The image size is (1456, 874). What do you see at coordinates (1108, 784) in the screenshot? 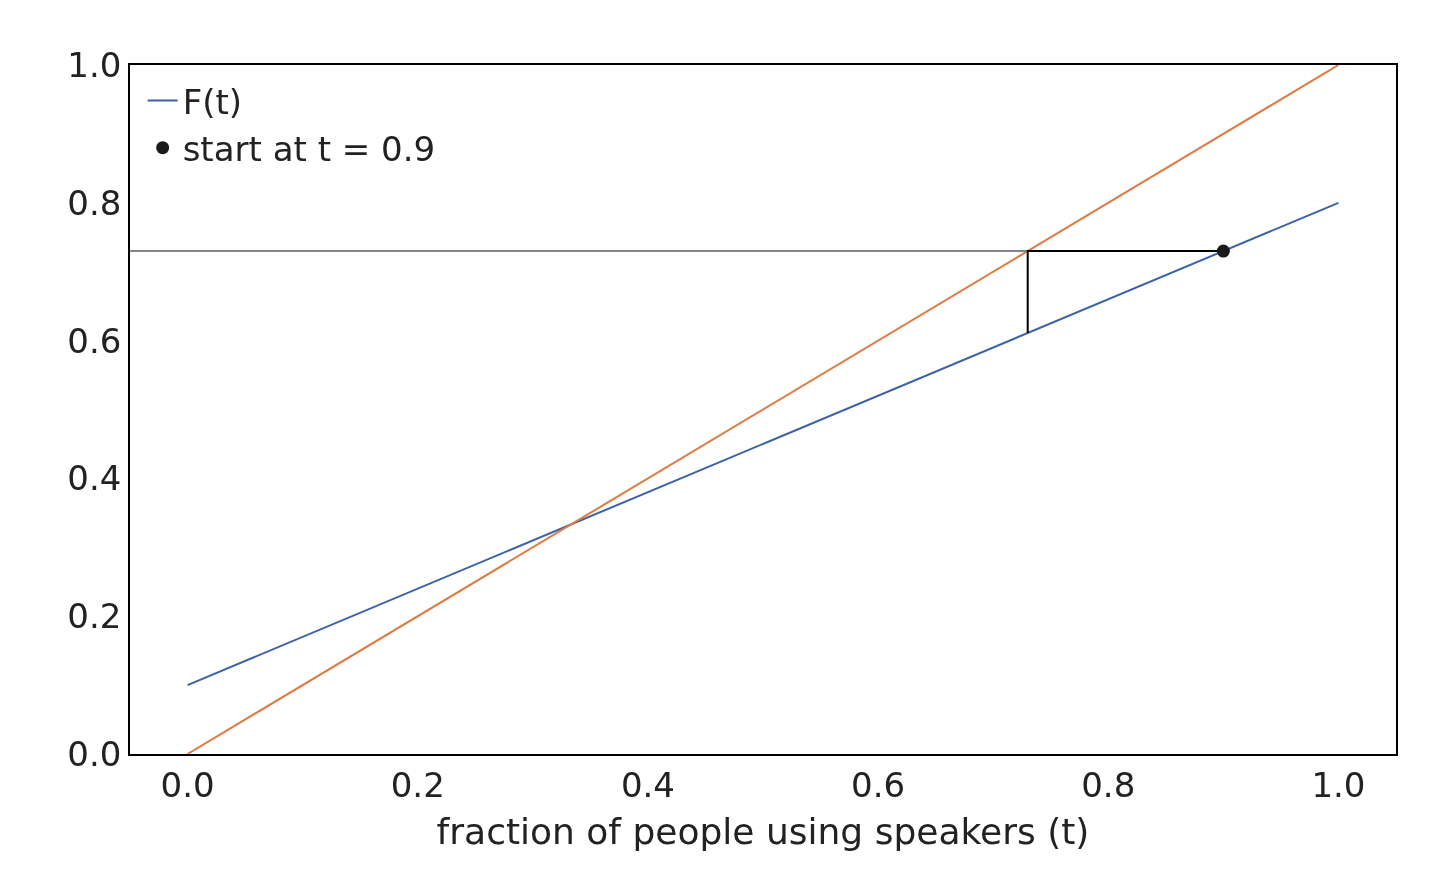
I see `x-tick-label: 0.8` at bounding box center [1108, 784].